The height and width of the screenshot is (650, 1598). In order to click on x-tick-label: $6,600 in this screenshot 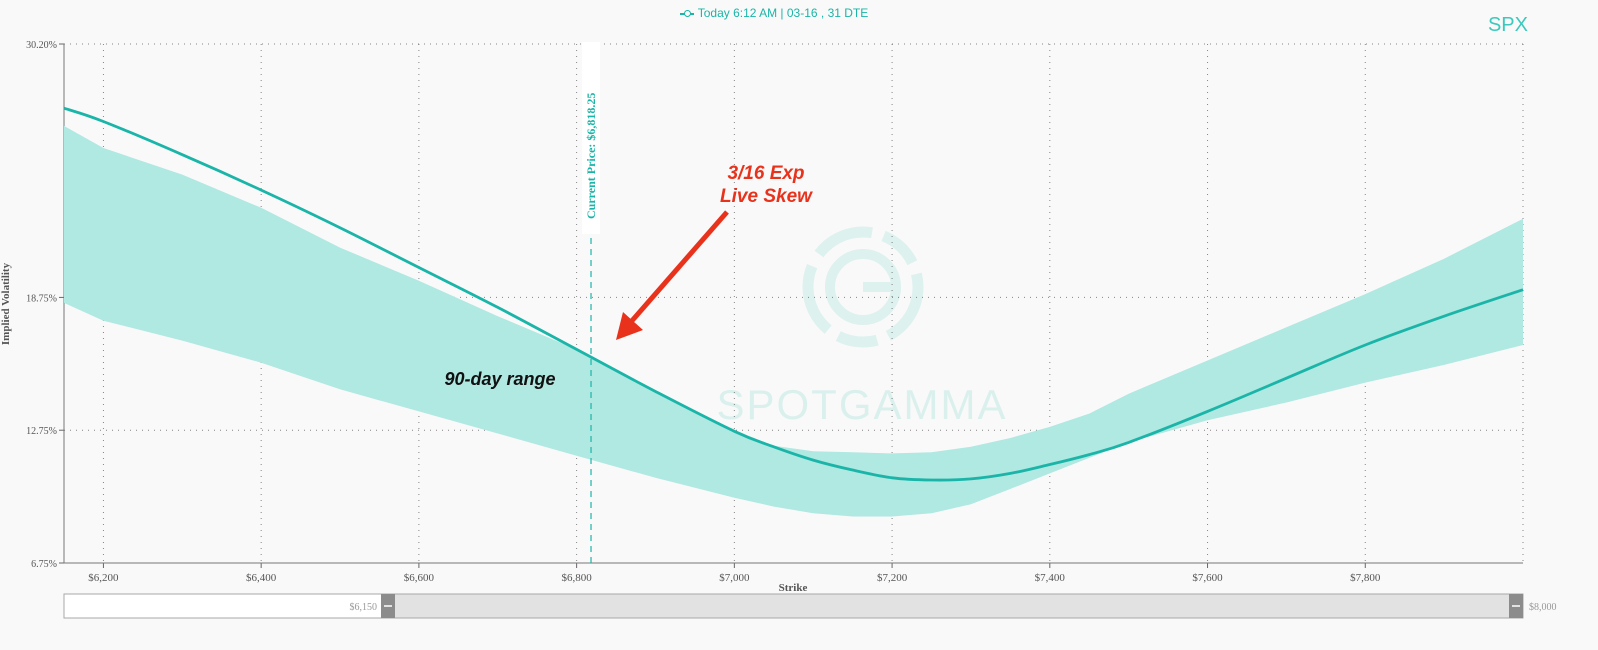, I will do `click(419, 578)`.